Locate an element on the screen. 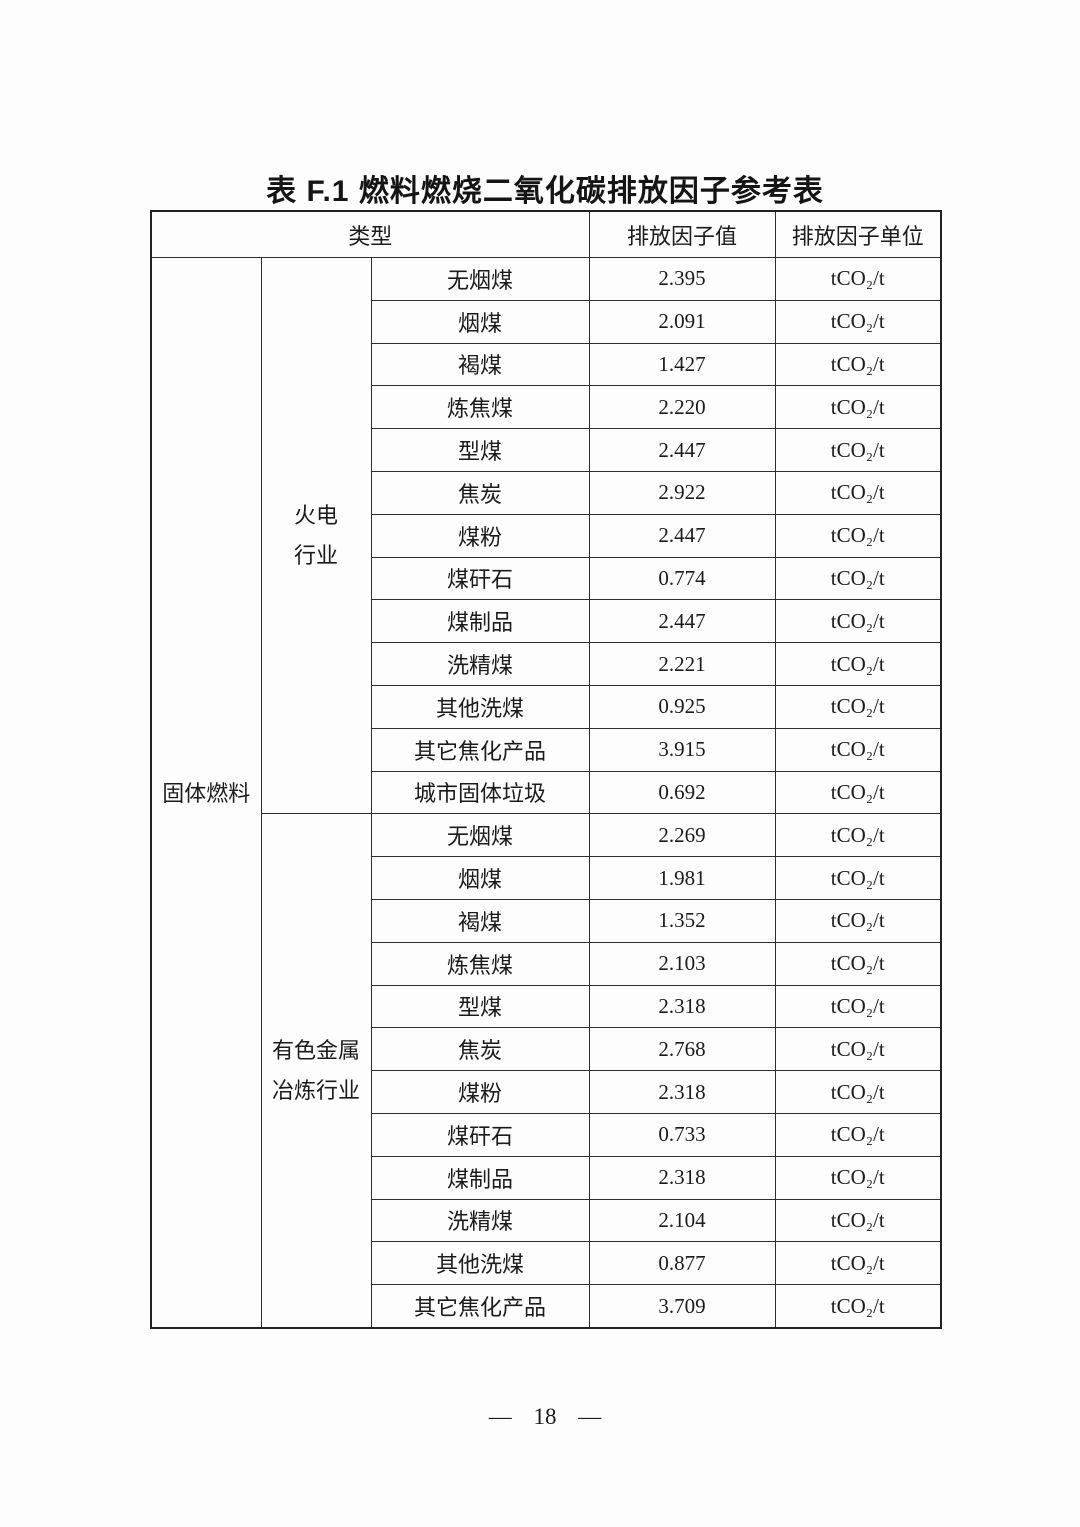  emission-factor-value-cell: 0.692 is located at coordinates (682, 792).